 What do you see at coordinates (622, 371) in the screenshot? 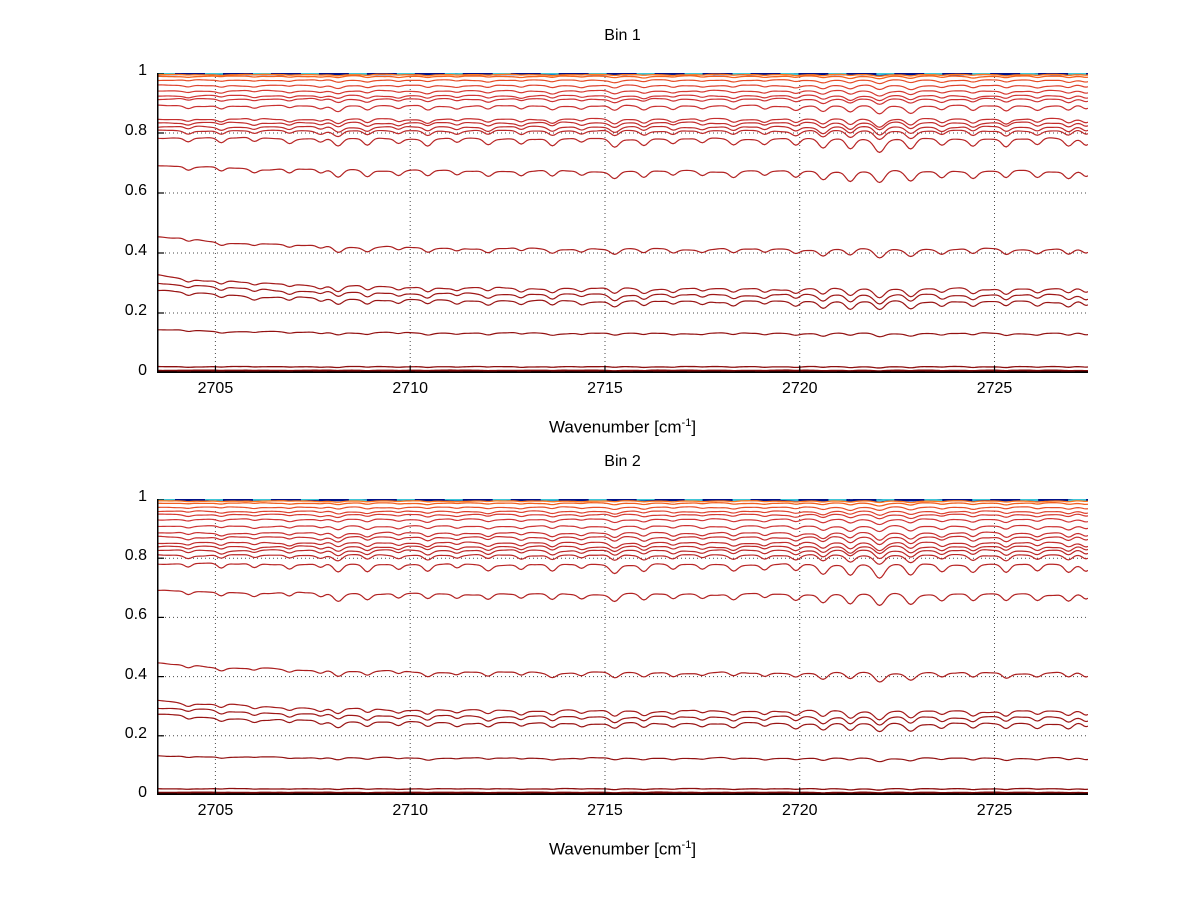
I see `series-line-s24-band` at bounding box center [622, 371].